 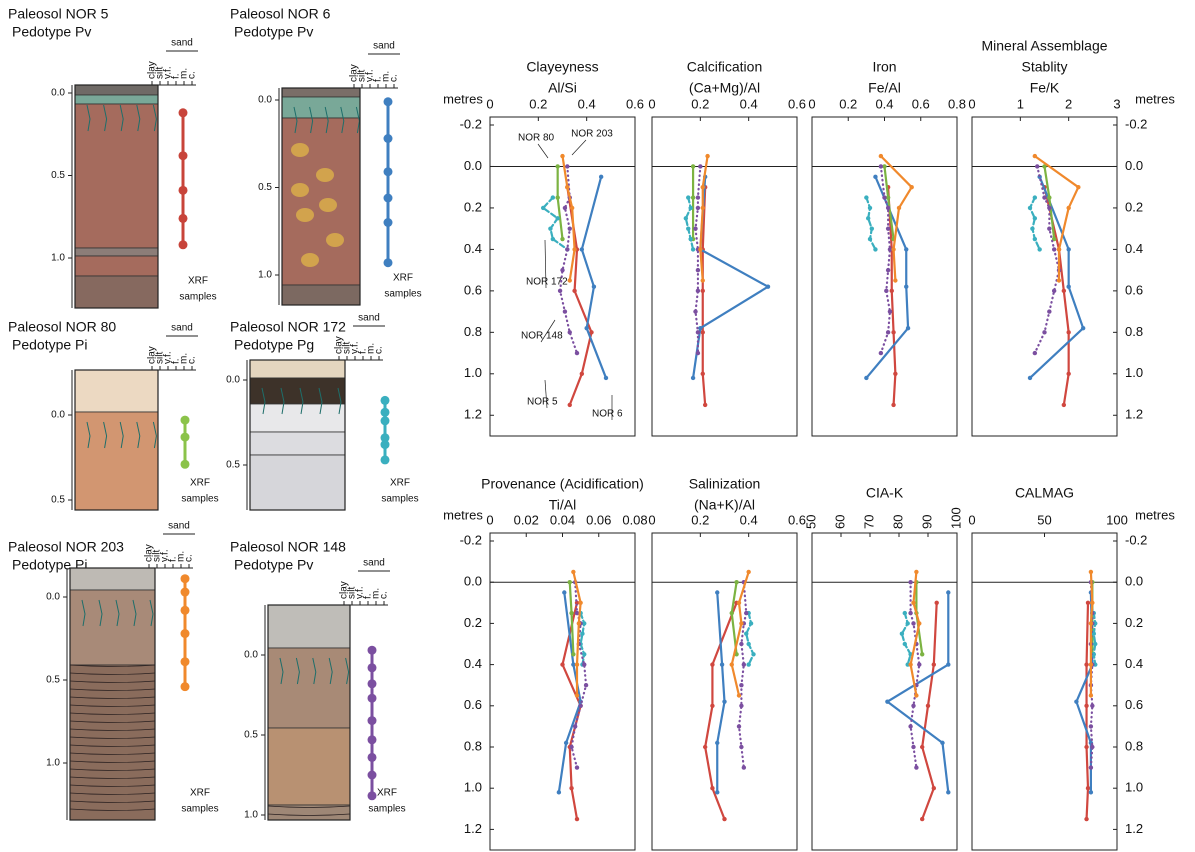 I want to click on column-title: Paleosol NOR 172, so click(x=288, y=327).